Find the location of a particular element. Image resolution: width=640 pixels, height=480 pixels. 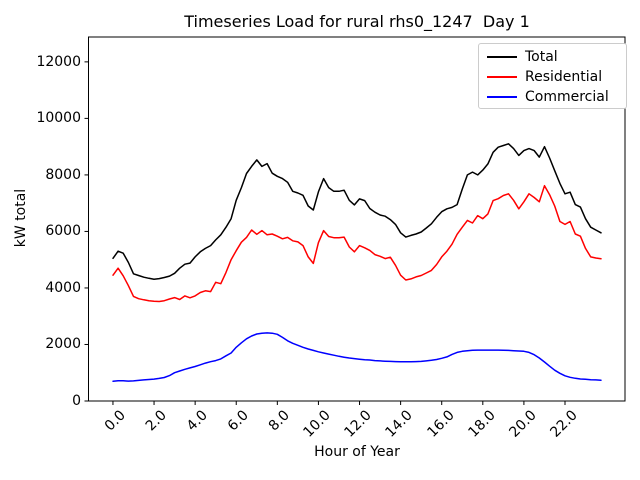

legend-label-total: Total is located at coordinates (541, 57).